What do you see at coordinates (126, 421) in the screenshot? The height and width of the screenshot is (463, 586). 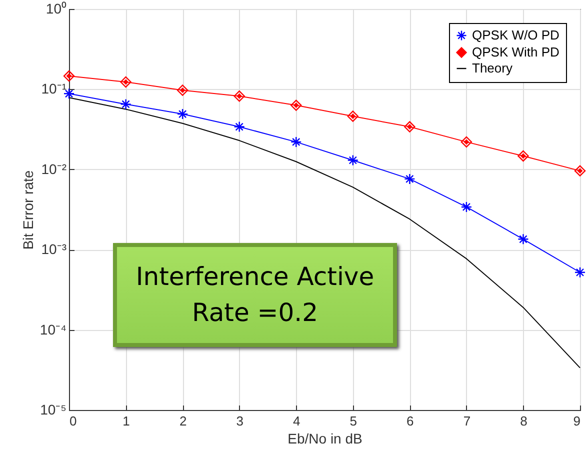 I see `x-tick-label: 1` at bounding box center [126, 421].